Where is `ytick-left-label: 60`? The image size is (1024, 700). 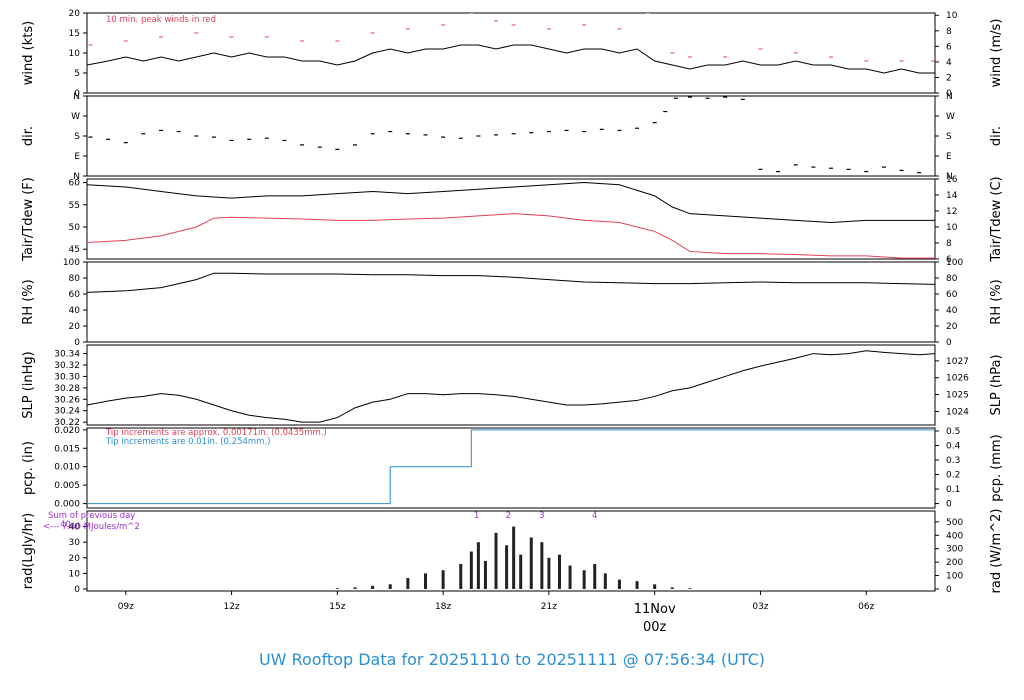
ytick-left-label: 60 is located at coordinates (75, 184).